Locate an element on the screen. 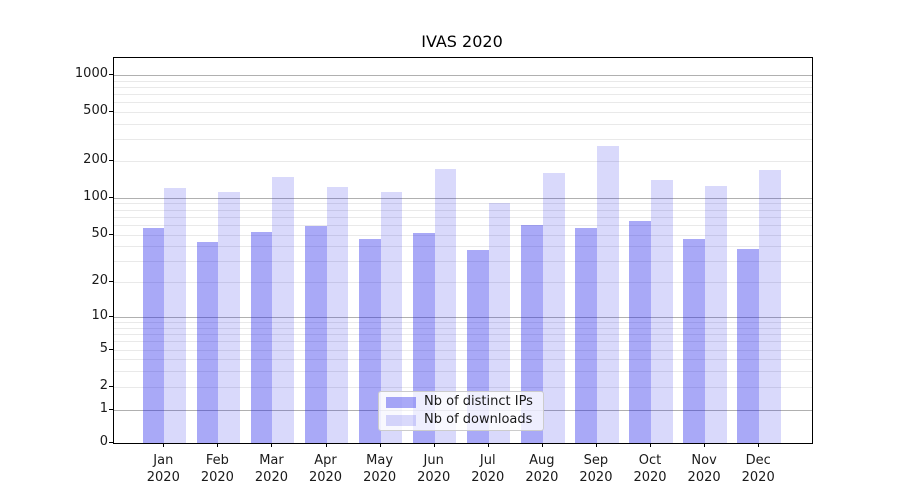 The image size is (900, 500). y-tick-label: 2 is located at coordinates (103, 385).